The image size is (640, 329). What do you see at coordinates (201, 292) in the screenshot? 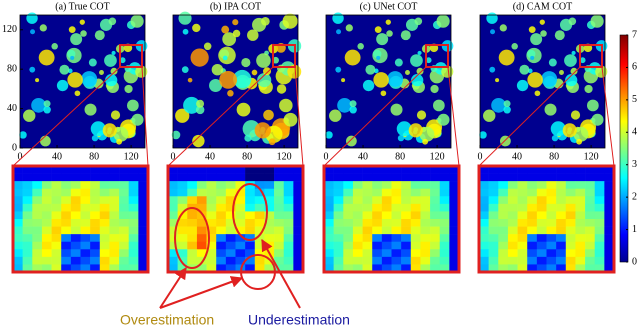
I see `arrow` at bounding box center [201, 292].